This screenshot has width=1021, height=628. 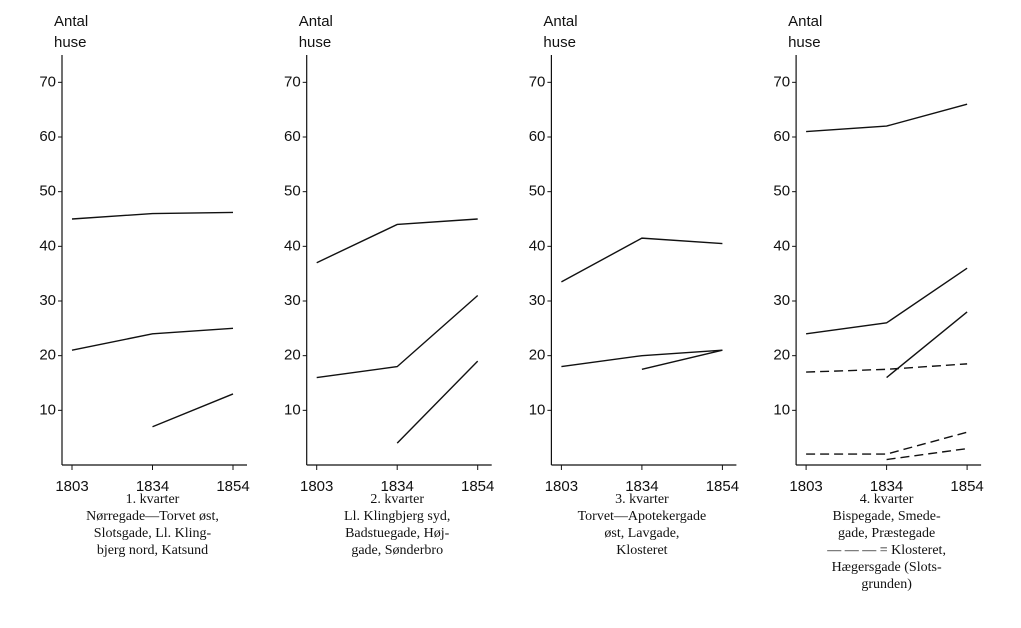 What do you see at coordinates (642, 516) in the screenshot?
I see `caption: Torvet—Apotekergade` at bounding box center [642, 516].